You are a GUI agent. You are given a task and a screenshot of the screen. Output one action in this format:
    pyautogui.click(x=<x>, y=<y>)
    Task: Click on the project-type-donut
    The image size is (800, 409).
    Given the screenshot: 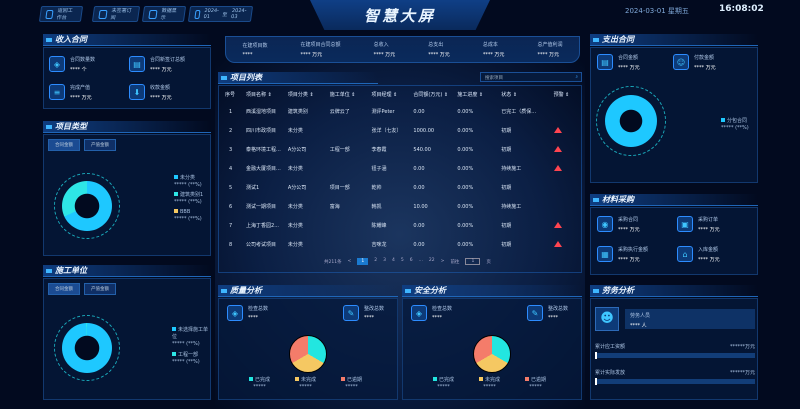 What is the action you would take?
    pyautogui.click(x=87, y=206)
    